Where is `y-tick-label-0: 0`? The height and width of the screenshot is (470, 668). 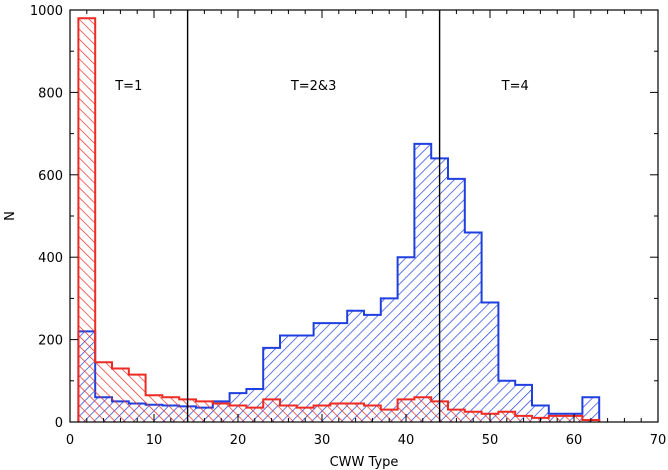
y-tick-label-0: 0 is located at coordinates (59, 423).